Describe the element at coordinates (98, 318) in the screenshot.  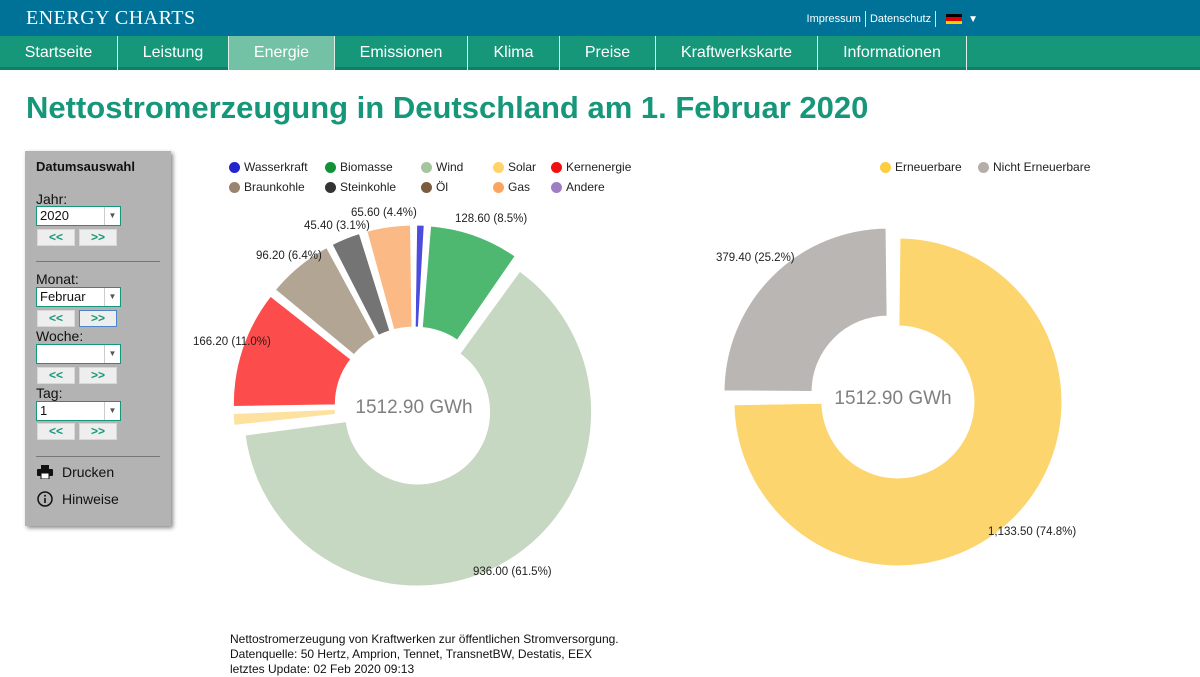
I see `month-next-button: >>` at that location.